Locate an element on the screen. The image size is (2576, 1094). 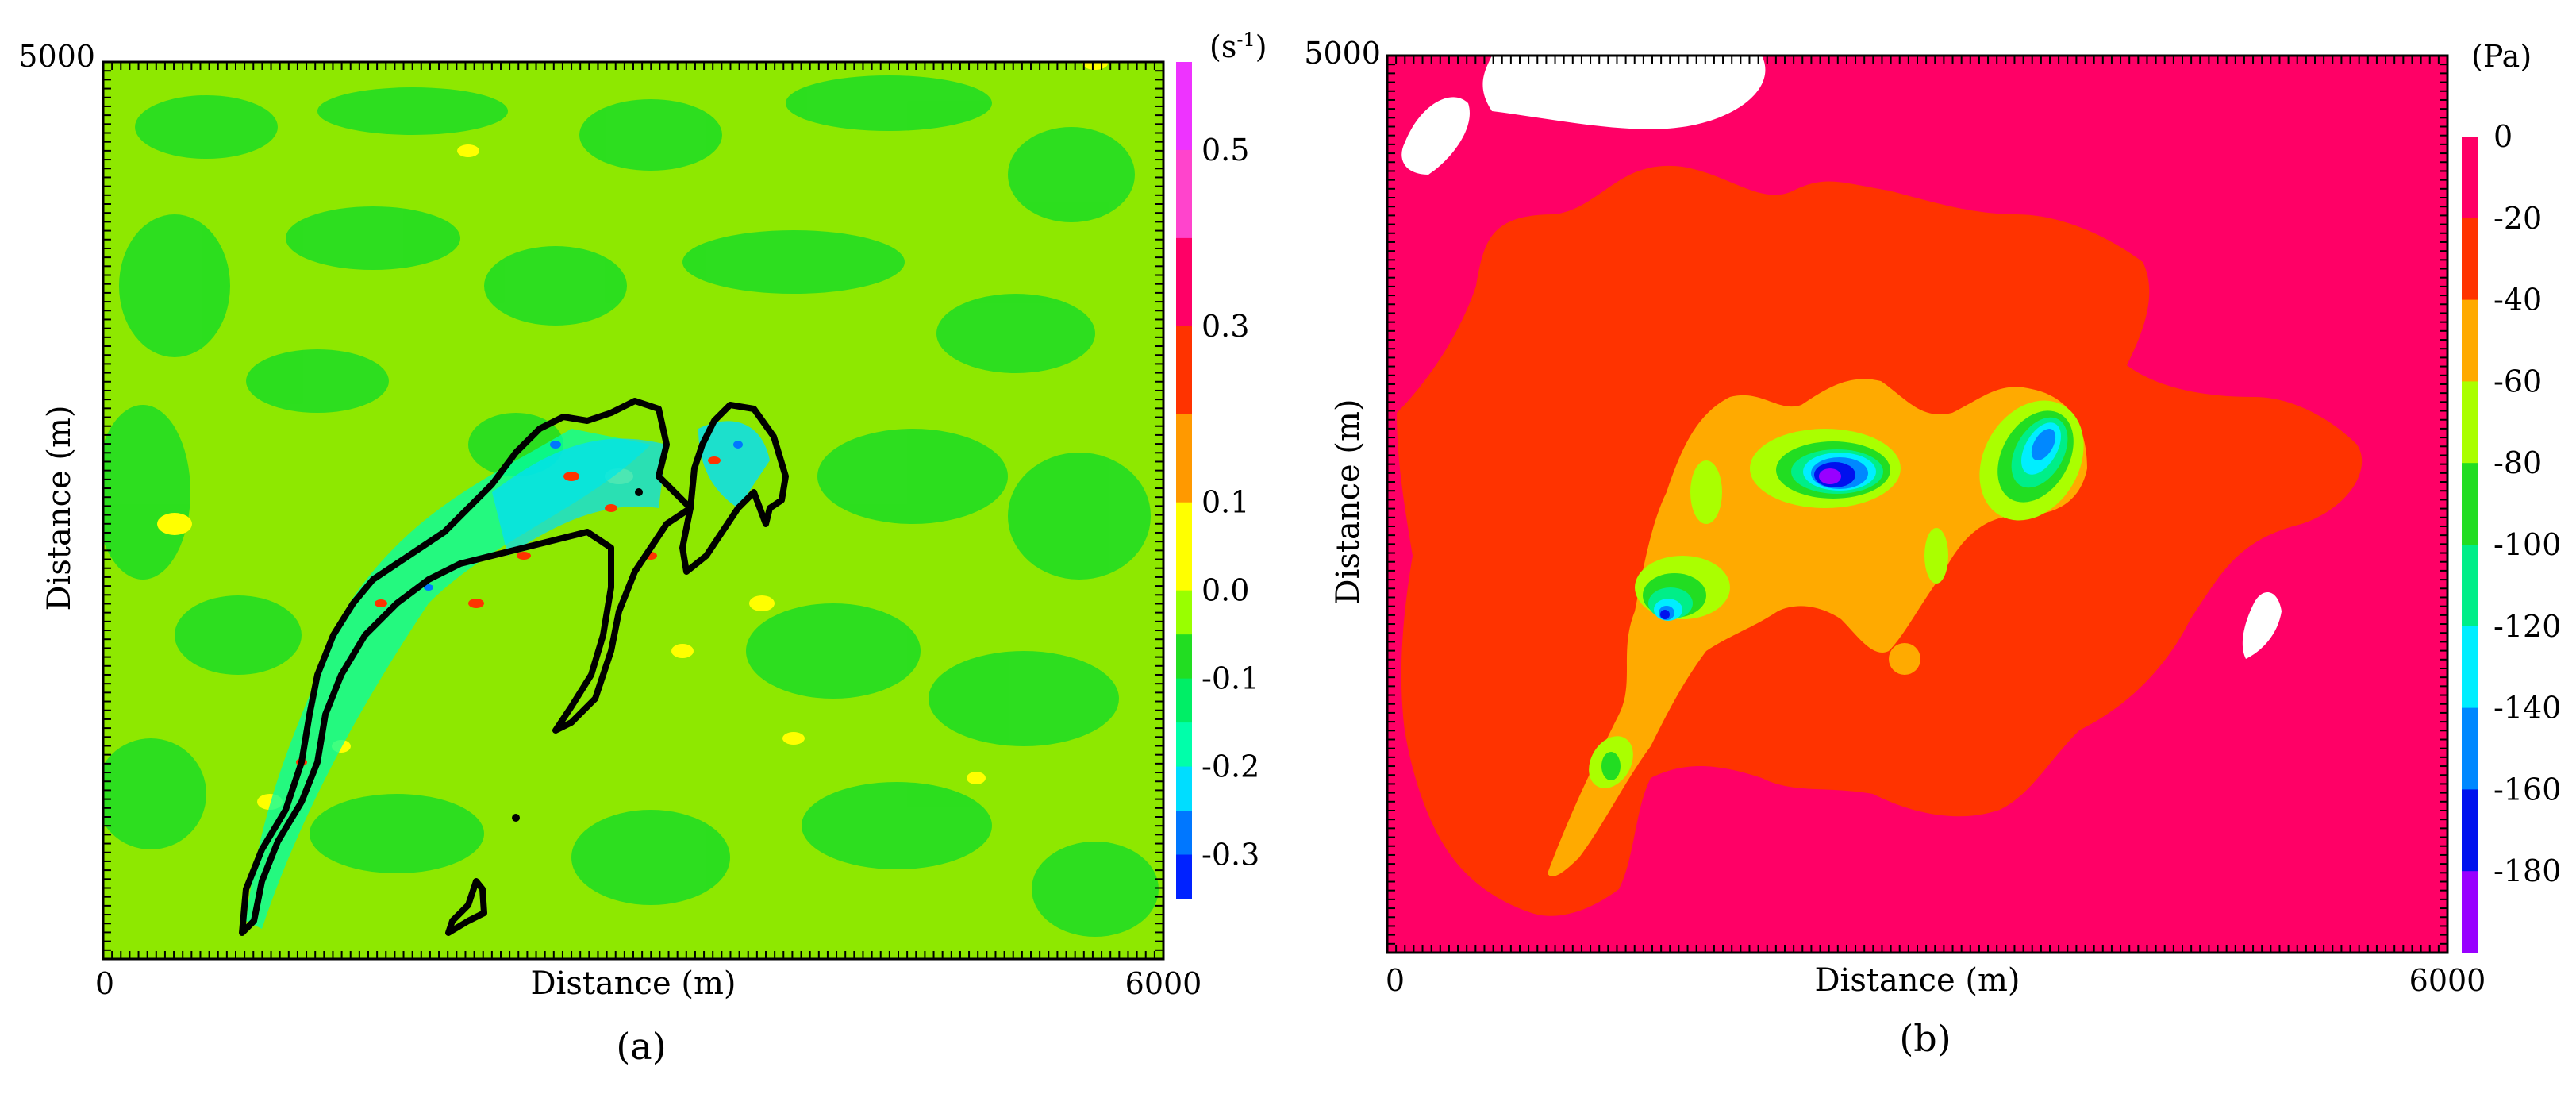
colorbar-tick-label: 0.3 is located at coordinates (1225, 326).